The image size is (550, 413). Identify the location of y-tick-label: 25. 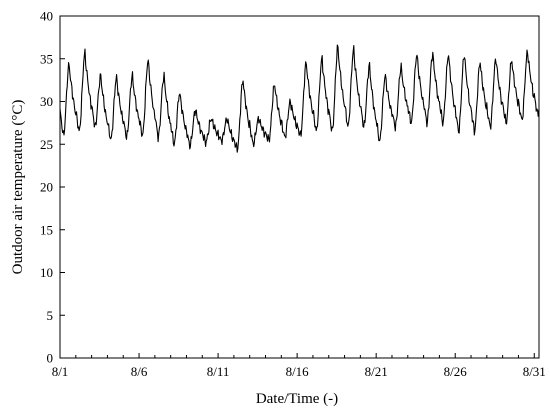
(46, 144).